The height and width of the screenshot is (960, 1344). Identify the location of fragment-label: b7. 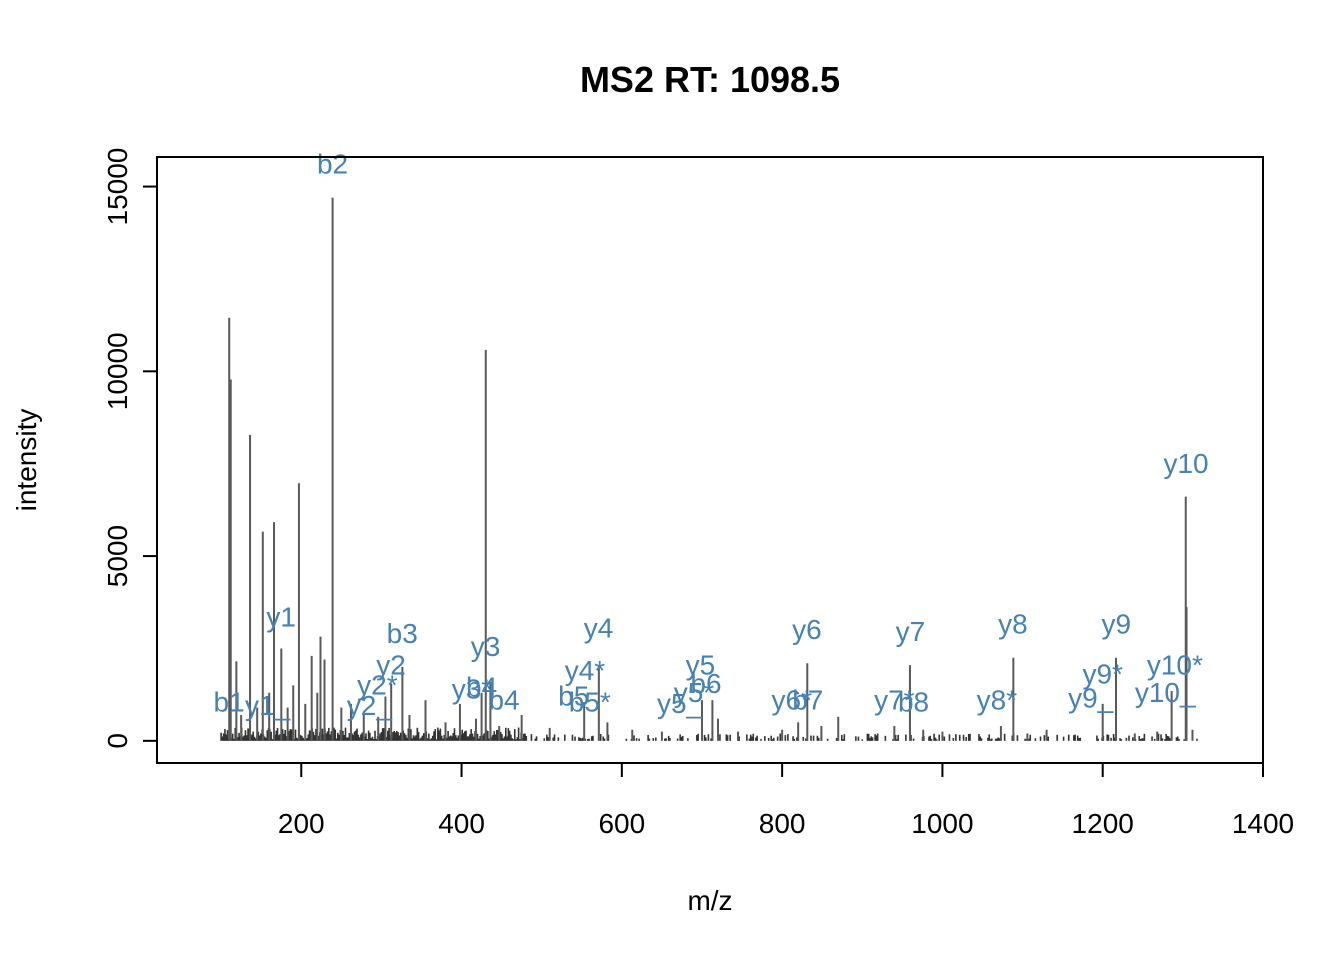
(807, 699).